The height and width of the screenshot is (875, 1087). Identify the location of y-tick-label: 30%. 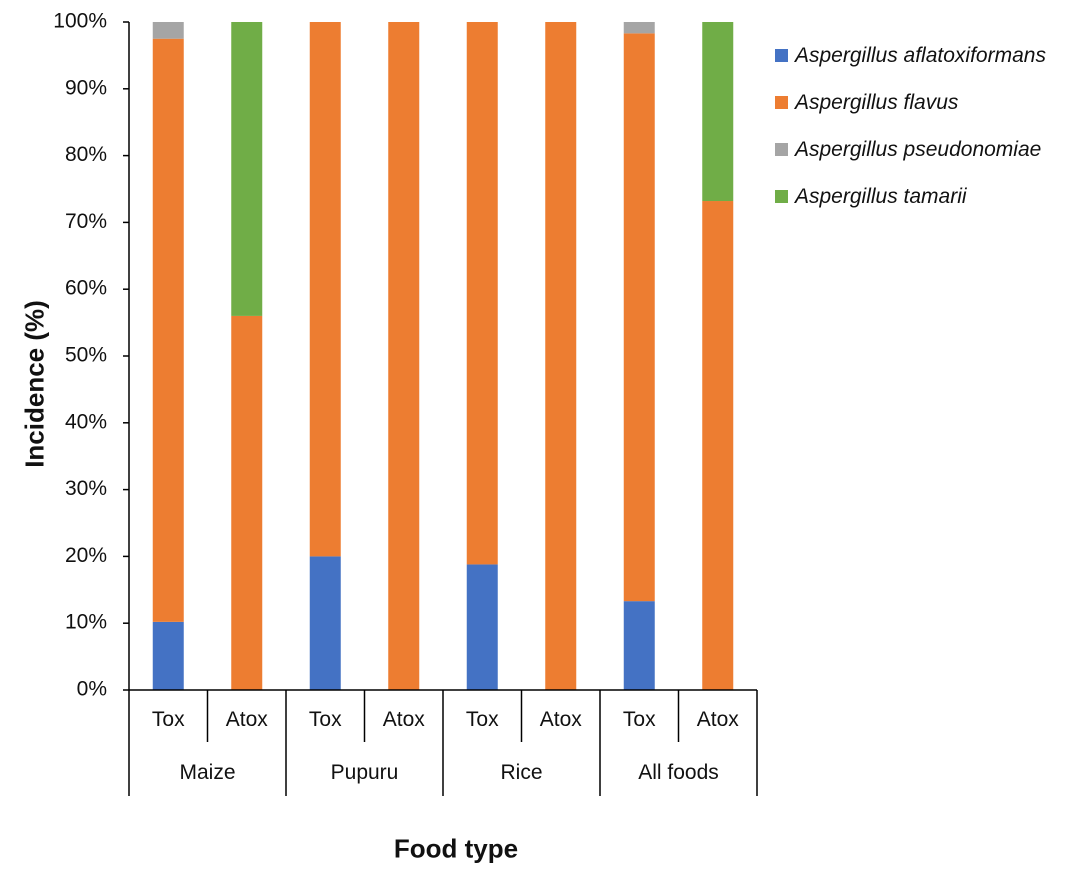
(86, 488).